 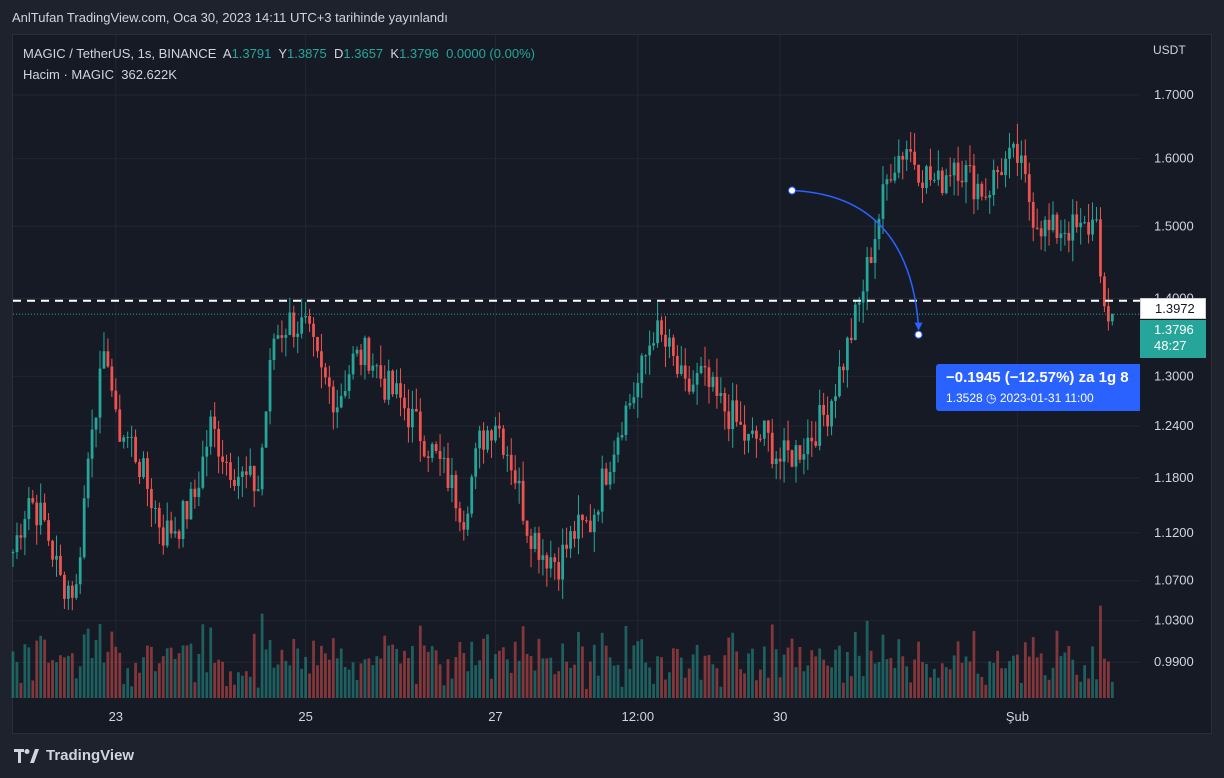 I want to click on volume-label: Hacim · MAGIC, so click(x=68, y=74).